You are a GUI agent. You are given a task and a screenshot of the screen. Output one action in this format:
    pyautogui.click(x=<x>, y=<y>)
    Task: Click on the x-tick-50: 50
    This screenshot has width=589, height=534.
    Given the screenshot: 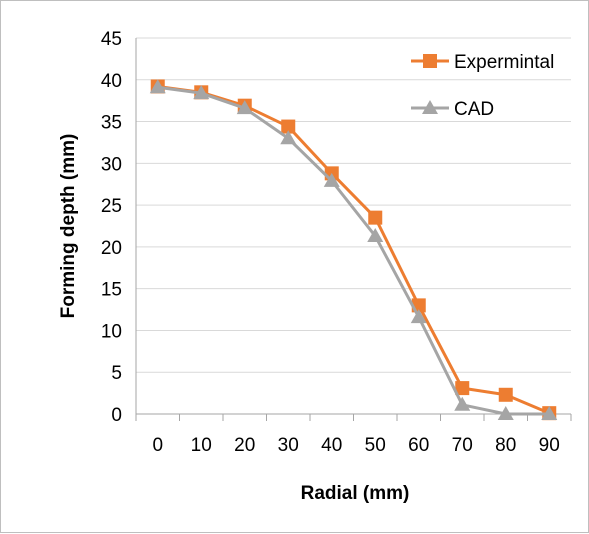 What is the action you would take?
    pyautogui.click(x=375, y=445)
    